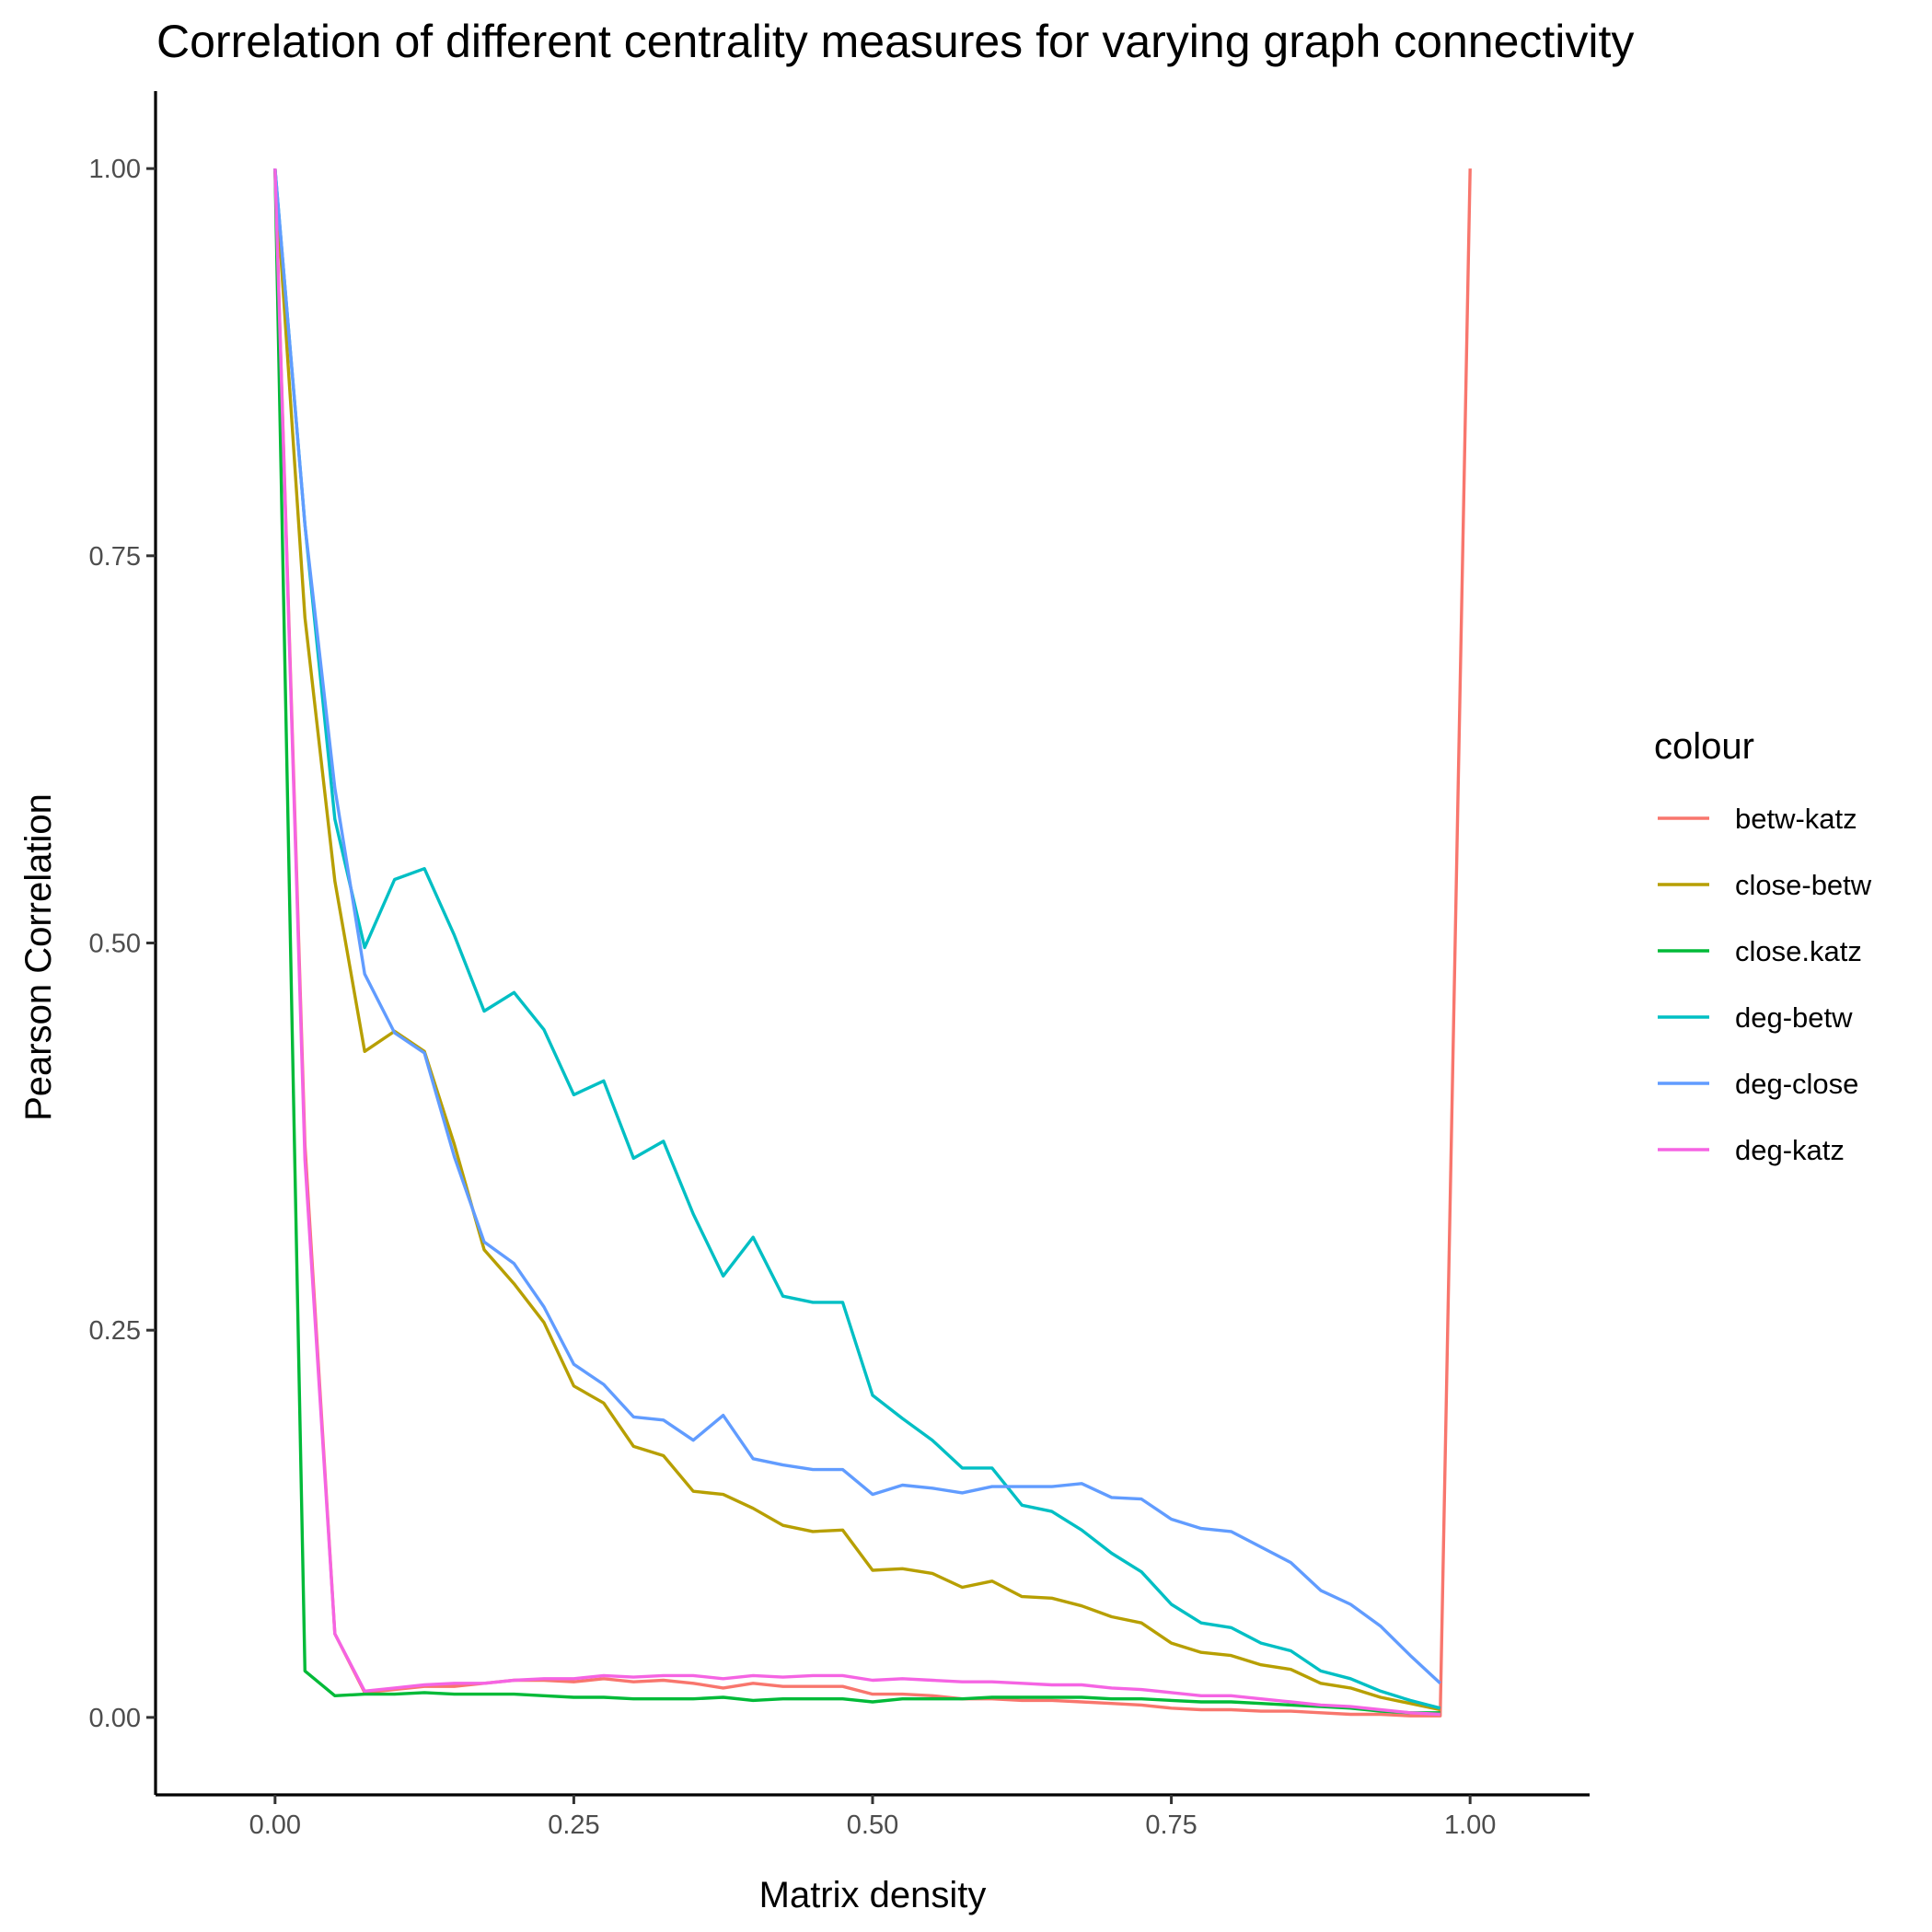  What do you see at coordinates (1470, 1826) in the screenshot?
I see `x-tick-label: 1.00` at bounding box center [1470, 1826].